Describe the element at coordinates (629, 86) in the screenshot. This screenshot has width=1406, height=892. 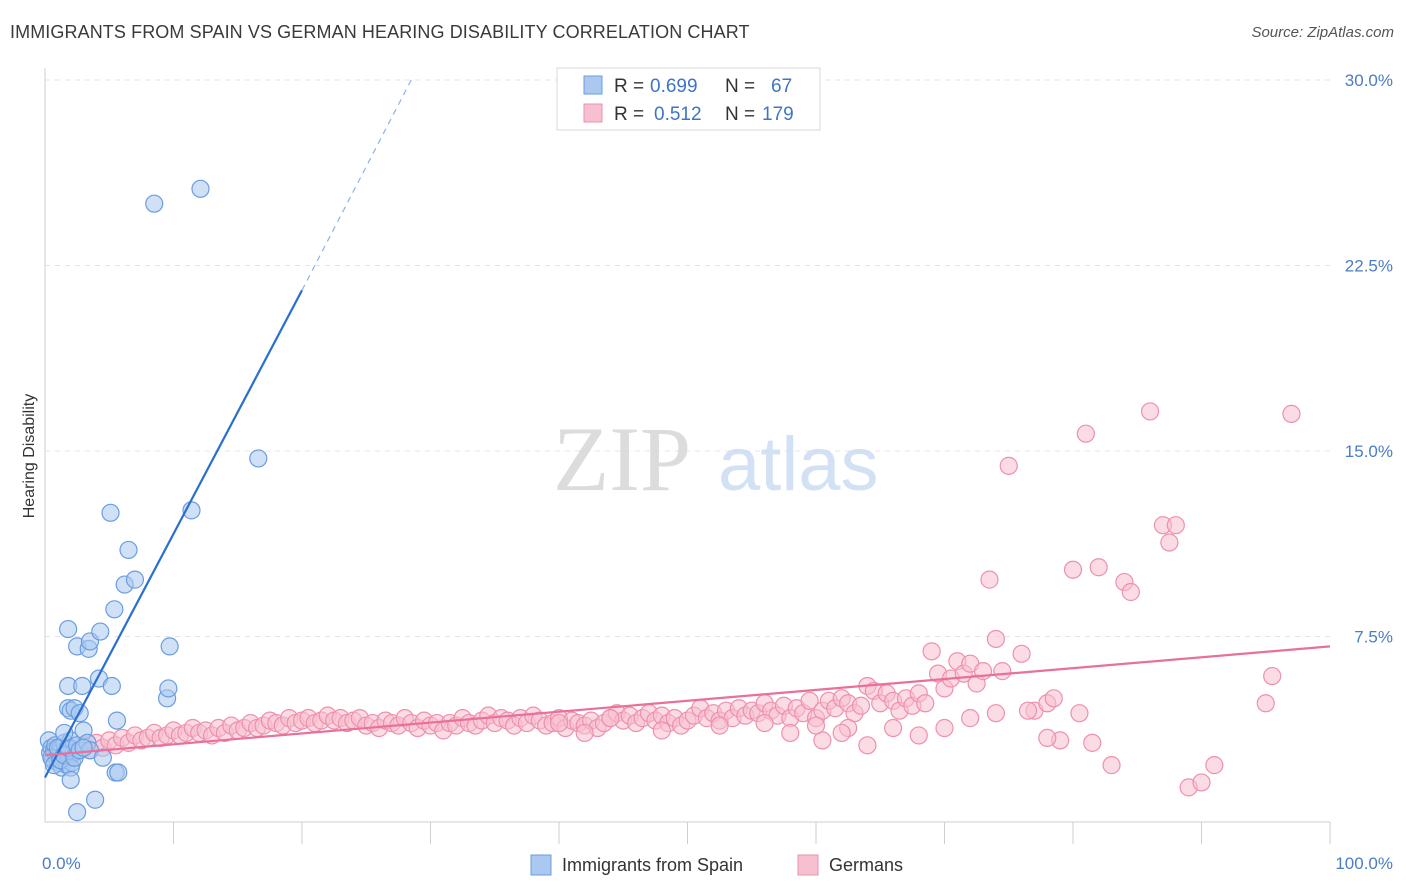
I see `legend-r-label-spain: R =` at that location.